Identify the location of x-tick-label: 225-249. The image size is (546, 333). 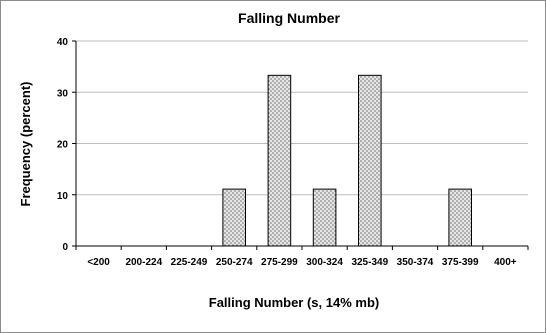
(189, 262).